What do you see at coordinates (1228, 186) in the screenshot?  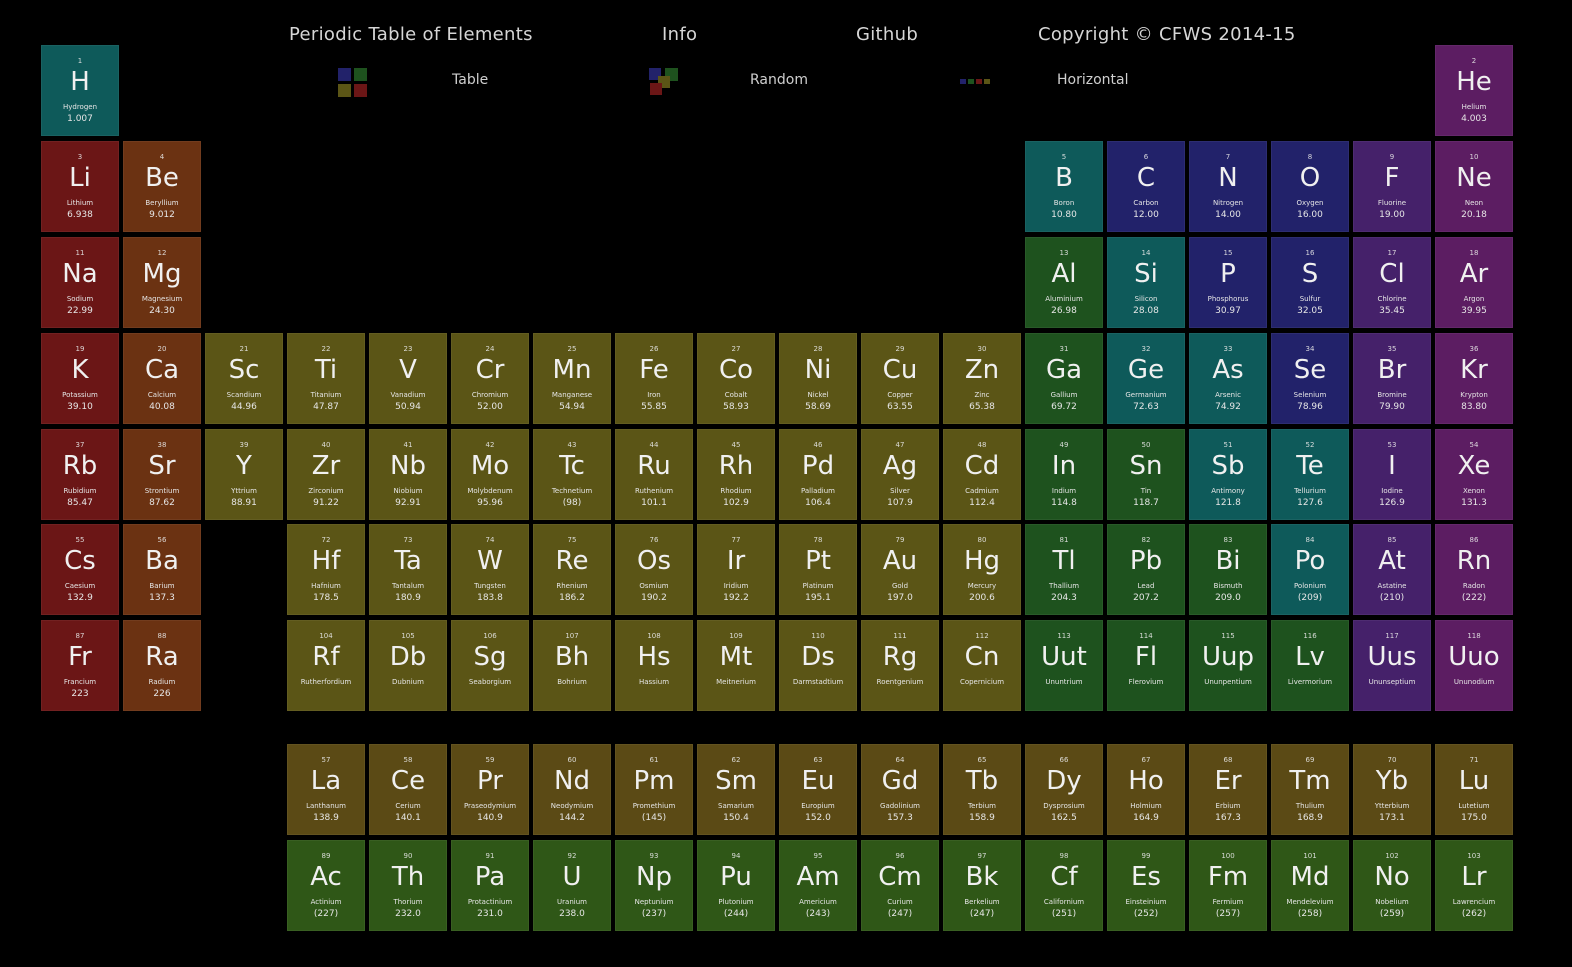 I see `element-n: 7 N Nitrogen 14.00` at bounding box center [1228, 186].